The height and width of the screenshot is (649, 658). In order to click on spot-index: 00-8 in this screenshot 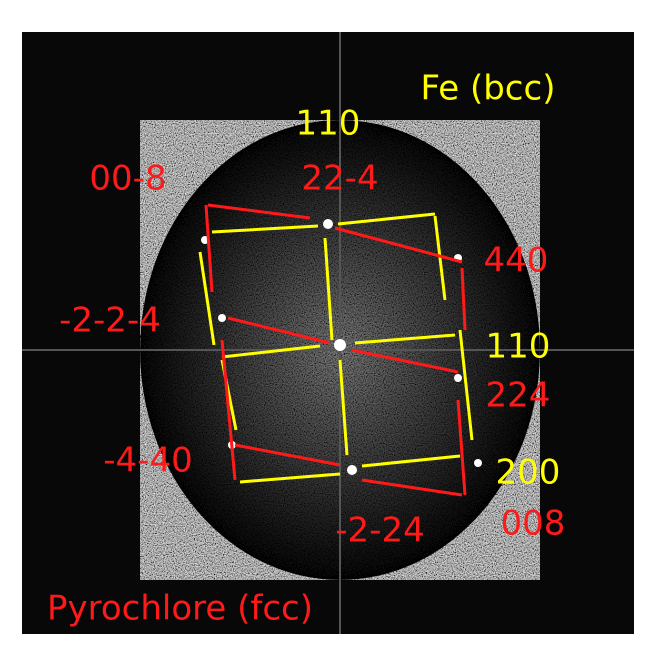, I will do `click(127, 179)`.